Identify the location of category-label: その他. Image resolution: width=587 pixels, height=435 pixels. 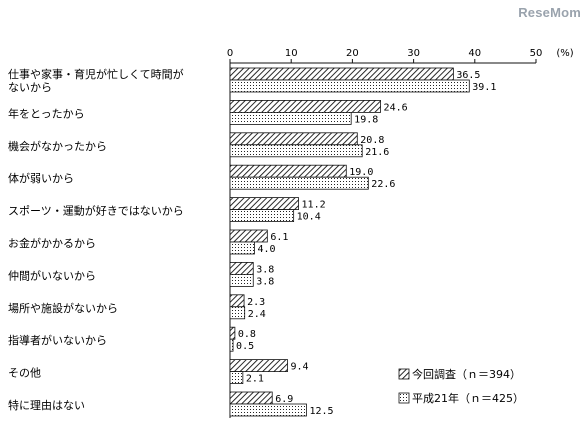
(24, 373).